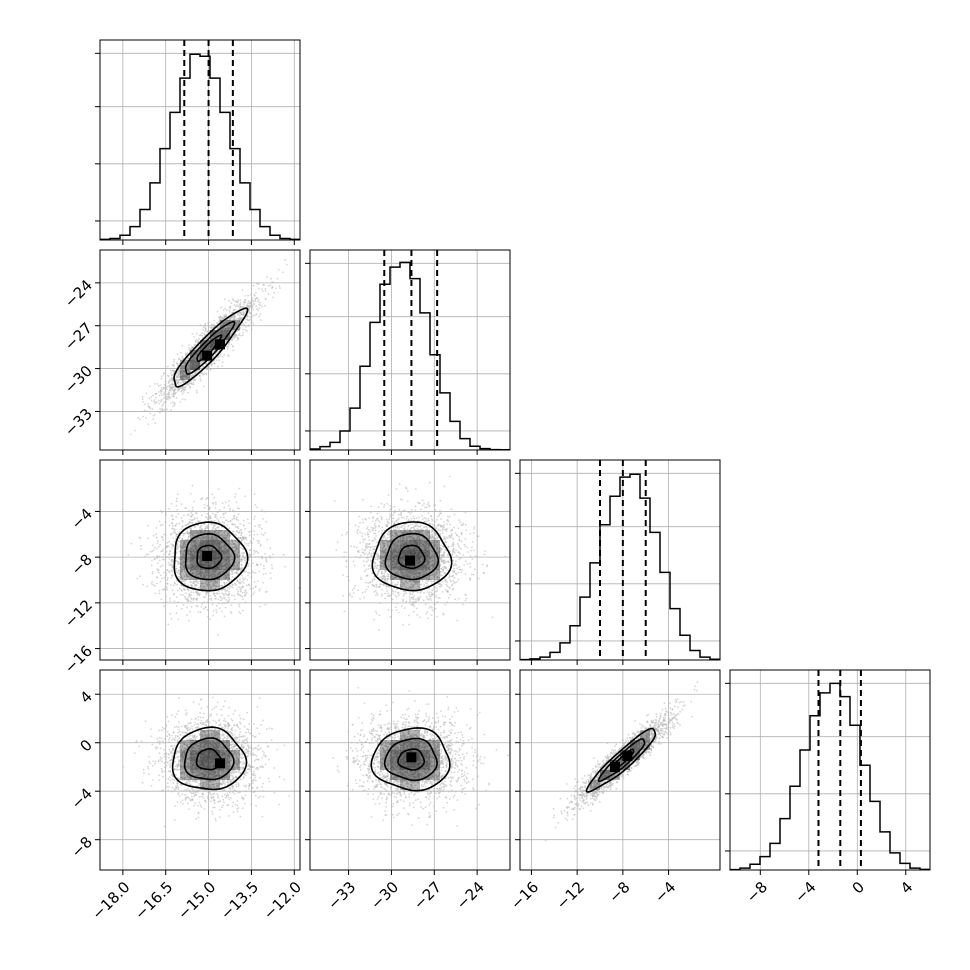 This screenshot has width=970, height=970. I want to click on histogram-grid, so click(620, 560).